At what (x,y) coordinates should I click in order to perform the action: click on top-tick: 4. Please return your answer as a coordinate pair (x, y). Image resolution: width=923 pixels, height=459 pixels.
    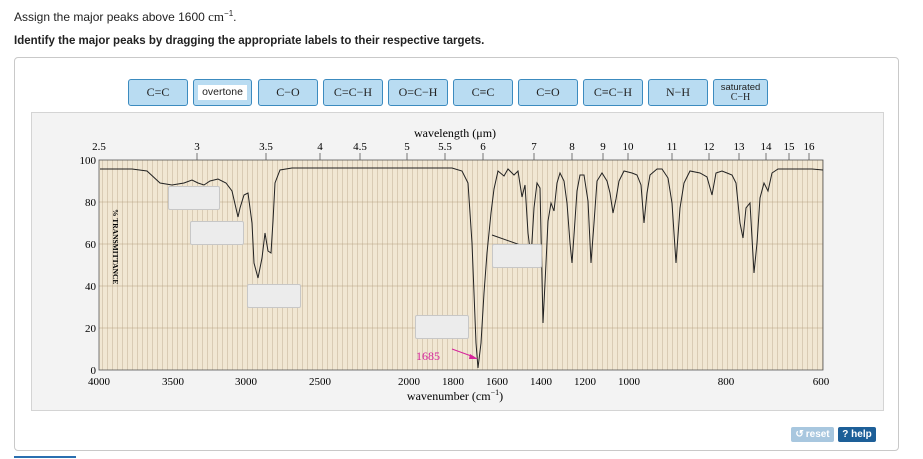
    Looking at the image, I should click on (320, 147).